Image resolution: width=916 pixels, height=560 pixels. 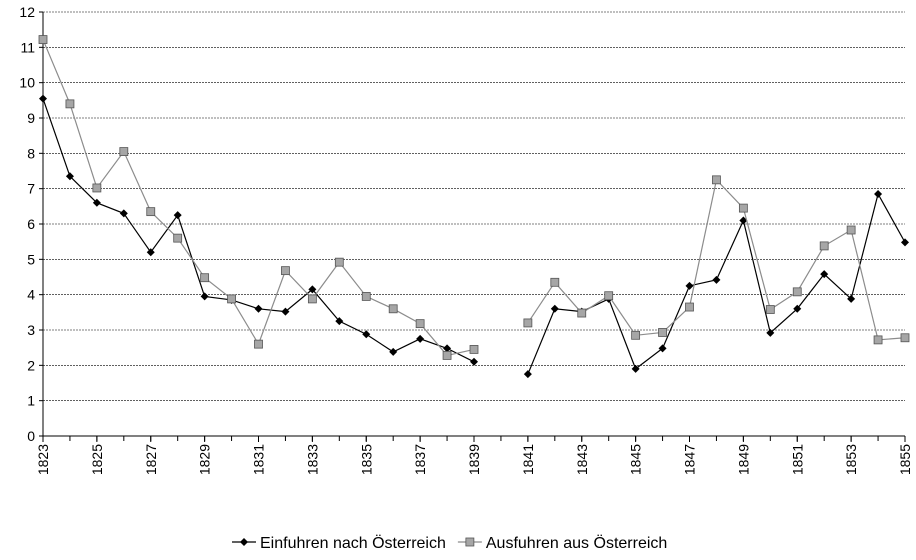 What do you see at coordinates (31, 330) in the screenshot?
I see `y-tick-label: 3` at bounding box center [31, 330].